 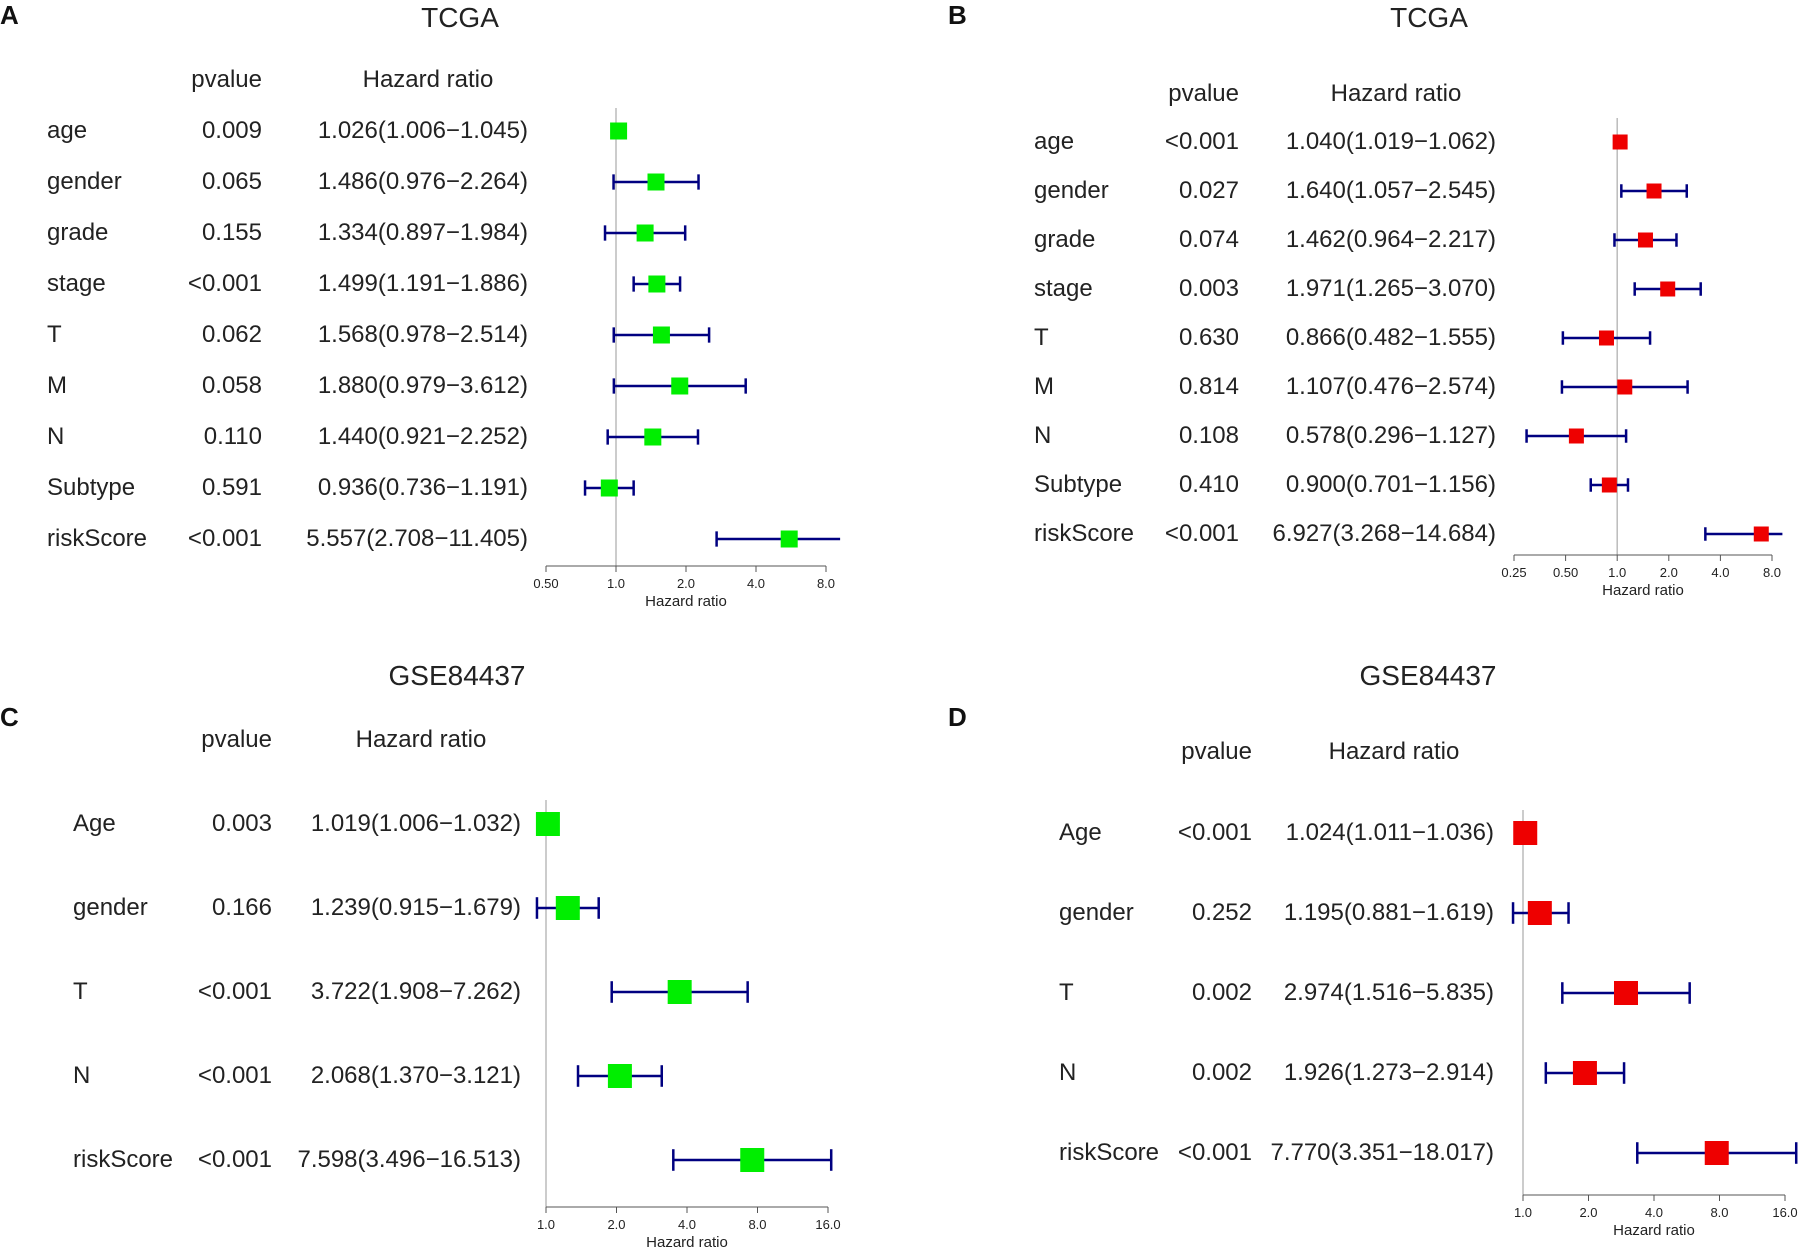 What do you see at coordinates (422, 232) in the screenshot?
I see `row-hazard-ratio: 1.334(0.897−1.984)` at bounding box center [422, 232].